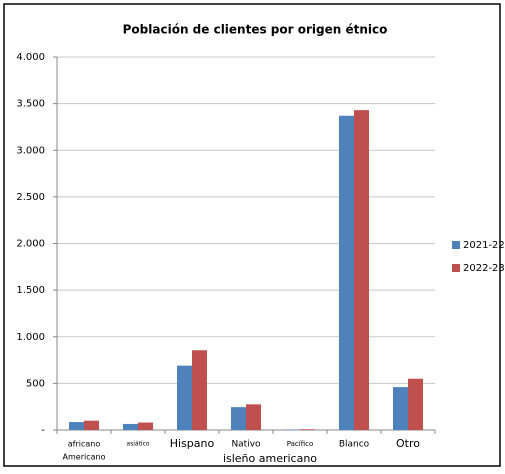 The height and width of the screenshot is (474, 505). Describe the element at coordinates (270, 458) in the screenshot. I see `x-annotation: isleño americano` at that location.